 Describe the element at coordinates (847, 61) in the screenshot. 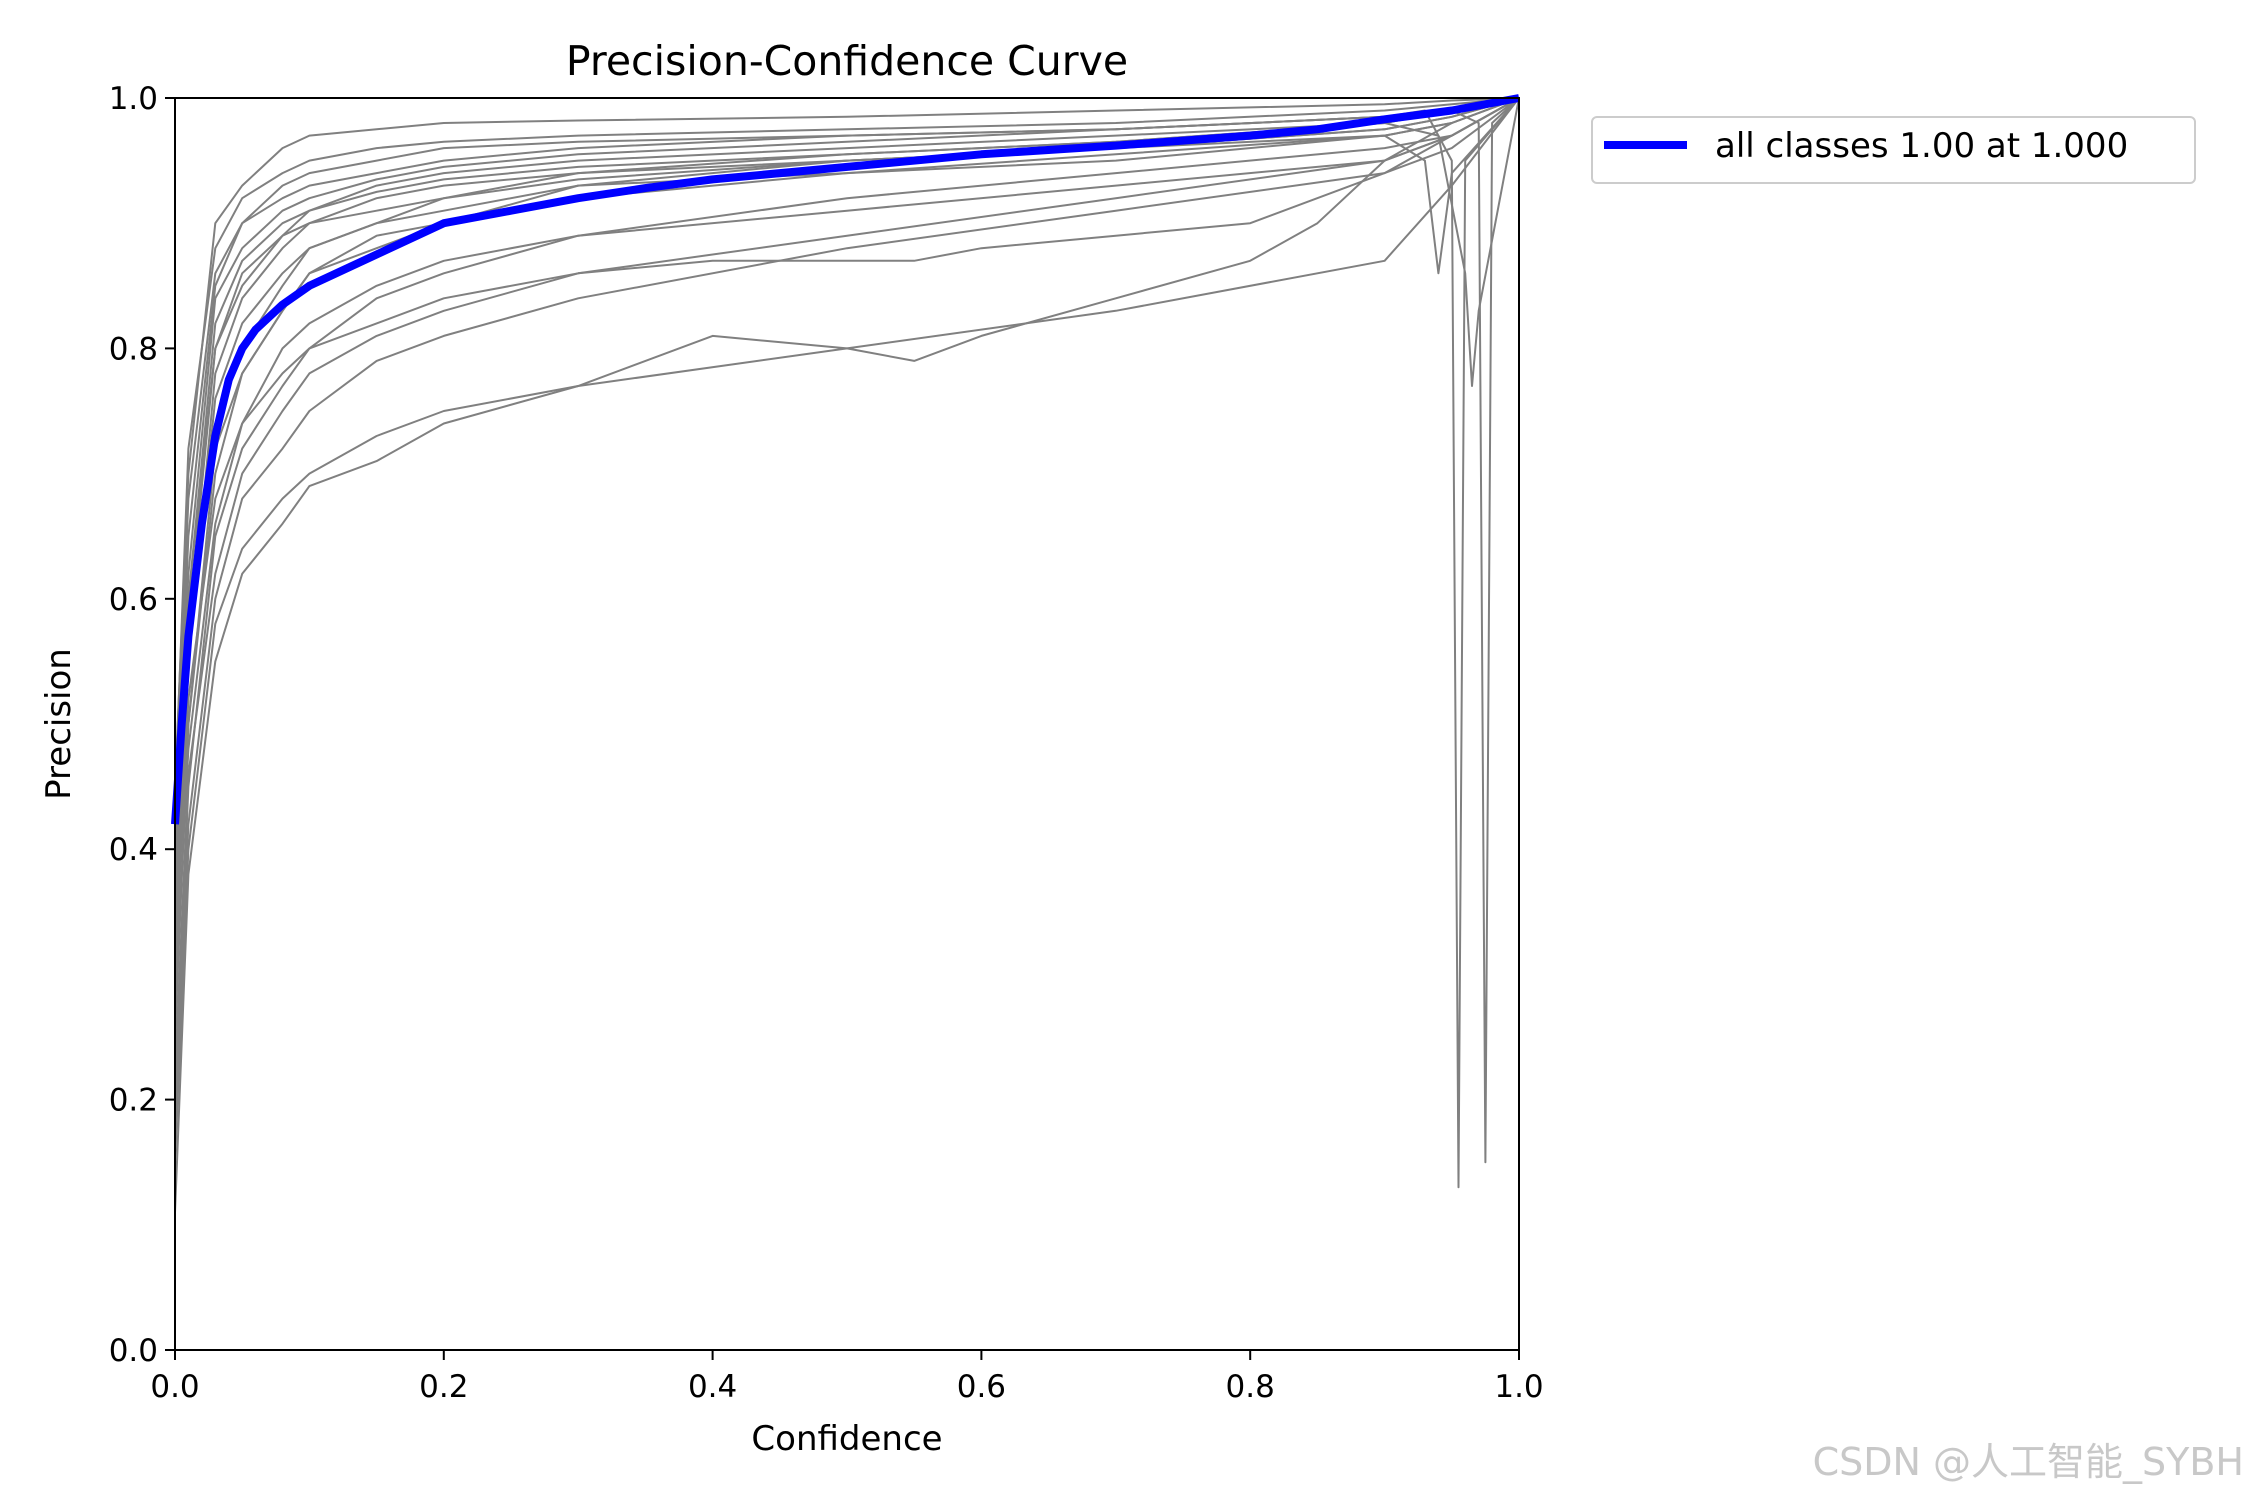

I see `chart-title: Precision-Confidence Curve` at that location.